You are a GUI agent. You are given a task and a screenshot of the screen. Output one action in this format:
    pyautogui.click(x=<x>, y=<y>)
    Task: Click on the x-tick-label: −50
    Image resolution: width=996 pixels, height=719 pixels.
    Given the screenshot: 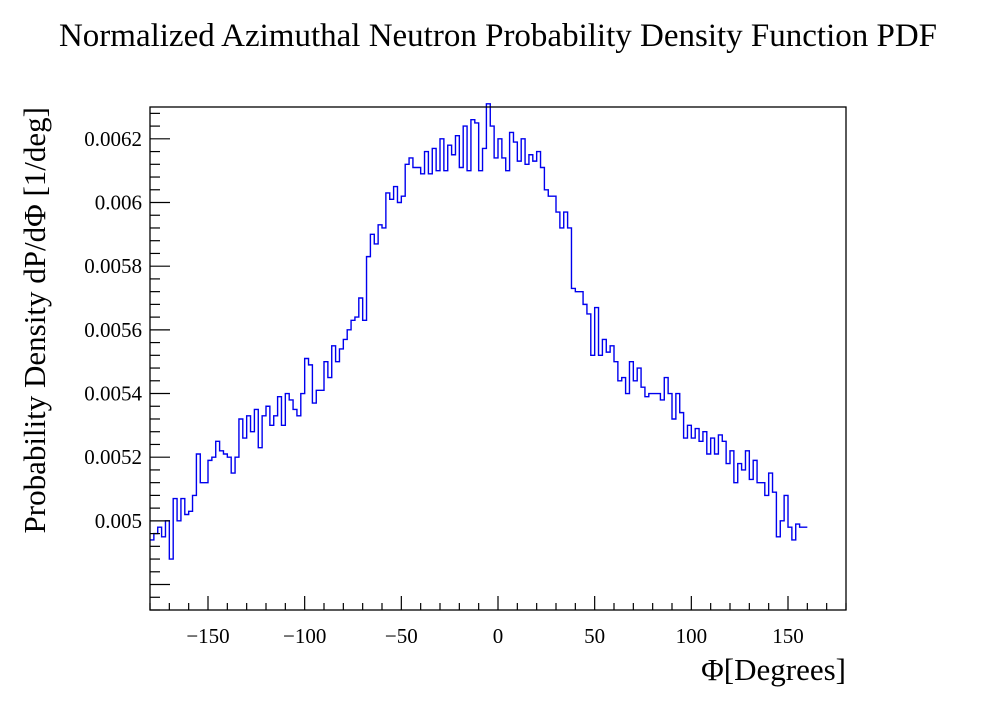 What is the action you would take?
    pyautogui.click(x=401, y=636)
    